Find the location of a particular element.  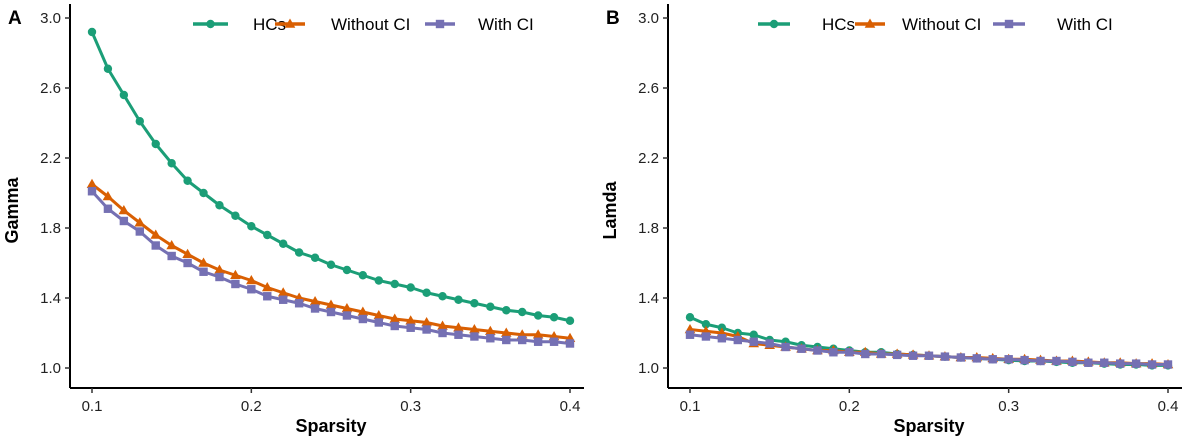

legend-item: With CI is located at coordinates (479, 24).